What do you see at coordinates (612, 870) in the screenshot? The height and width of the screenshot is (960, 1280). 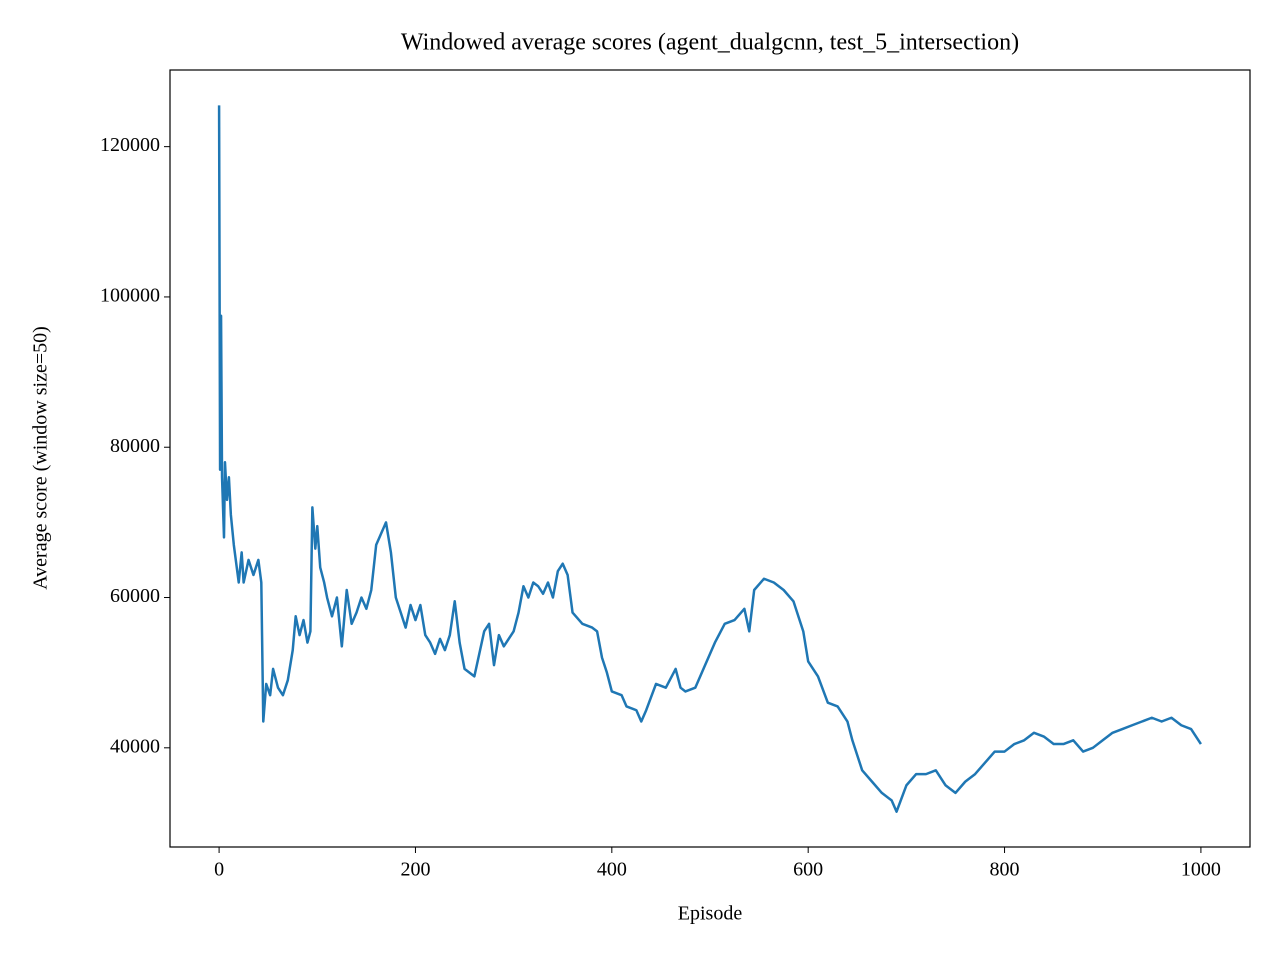 I see `x-tick-label: 400` at bounding box center [612, 870].